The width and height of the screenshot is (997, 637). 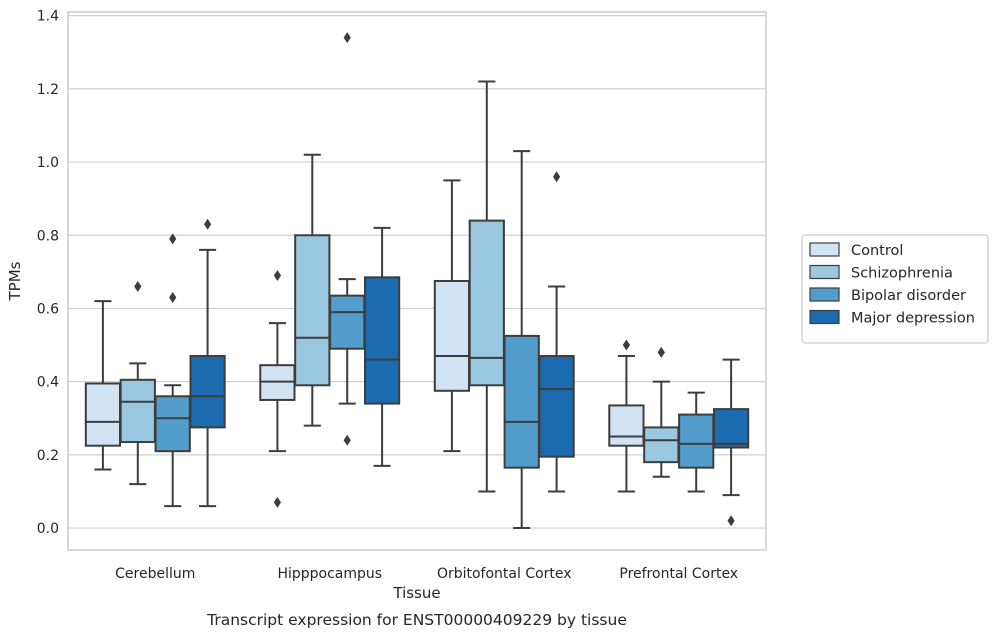 I want to click on legend-frame, so click(x=895, y=289).